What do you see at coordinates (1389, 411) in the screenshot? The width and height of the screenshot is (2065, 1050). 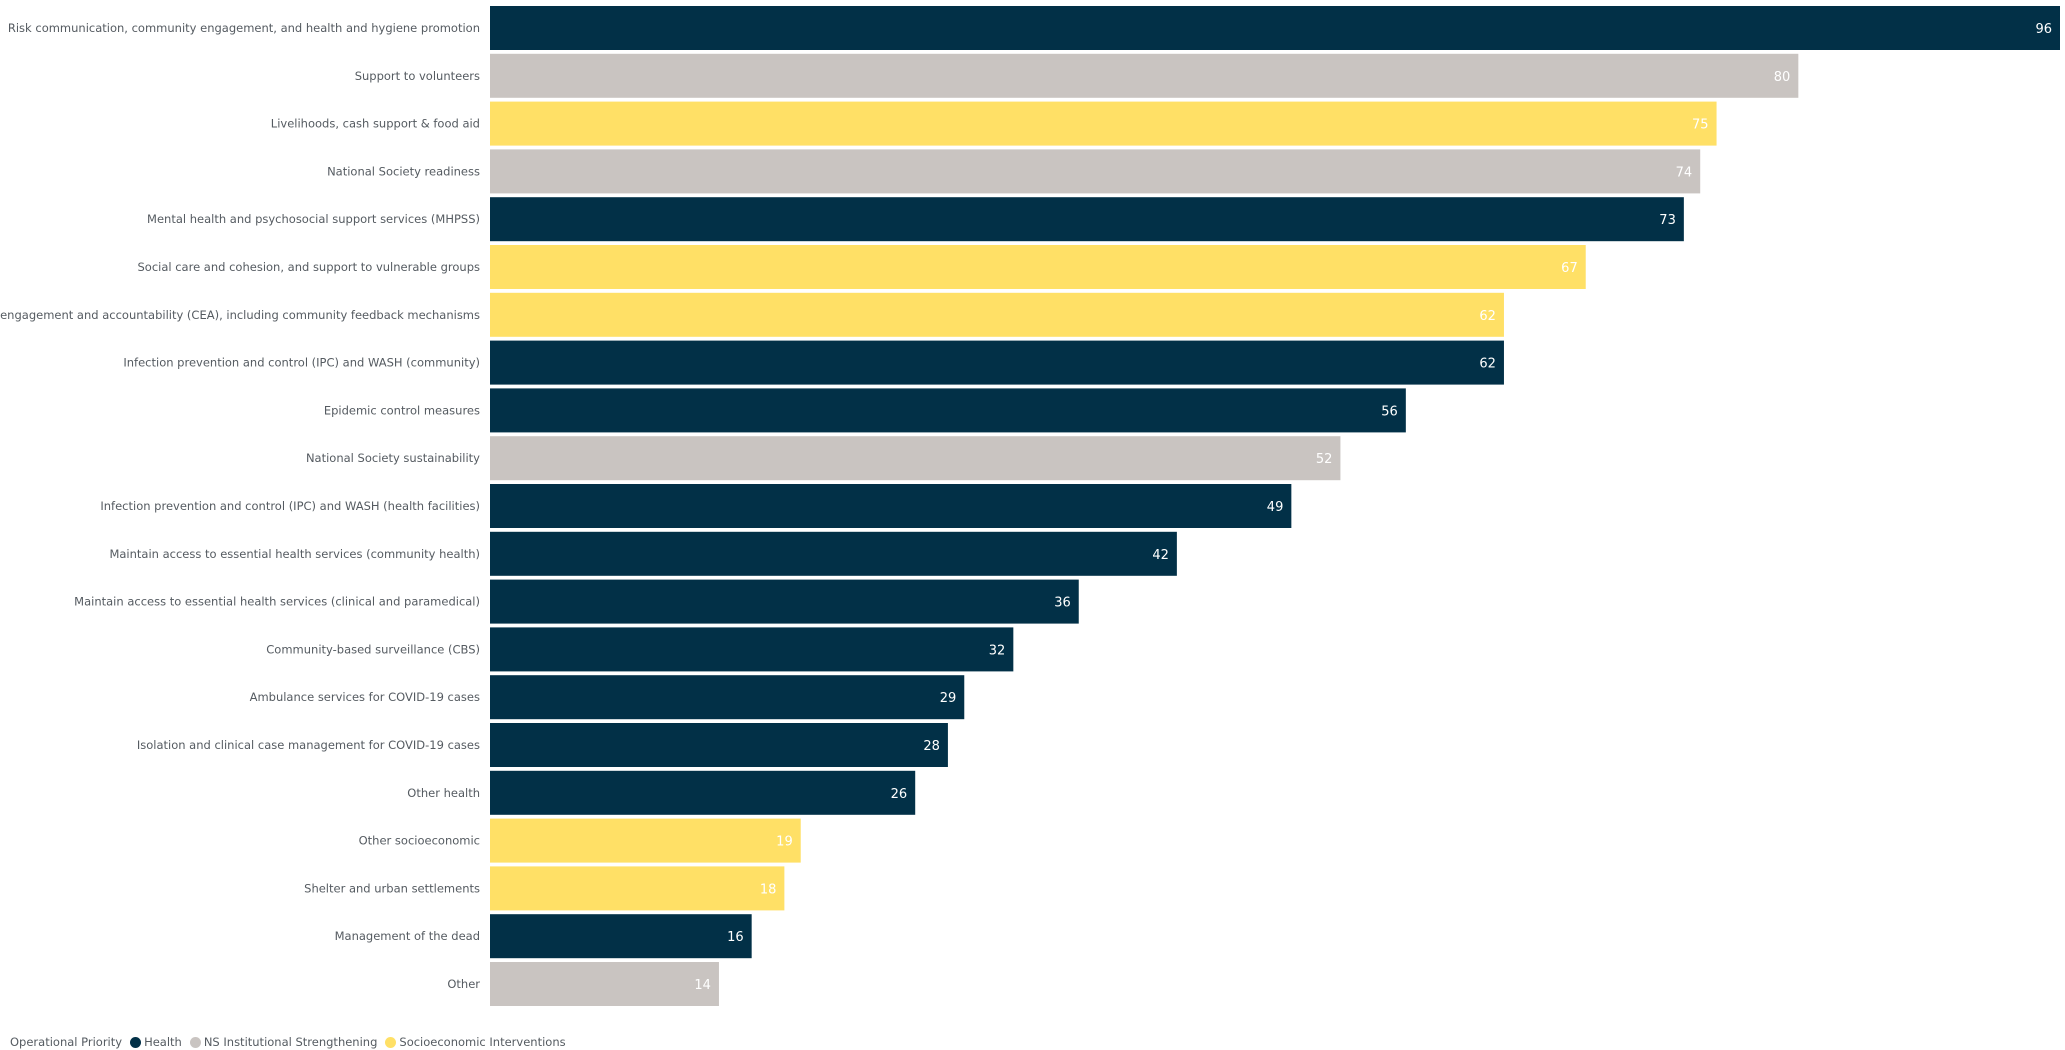 I see `value-label-epidemic-control-measures: 56` at bounding box center [1389, 411].